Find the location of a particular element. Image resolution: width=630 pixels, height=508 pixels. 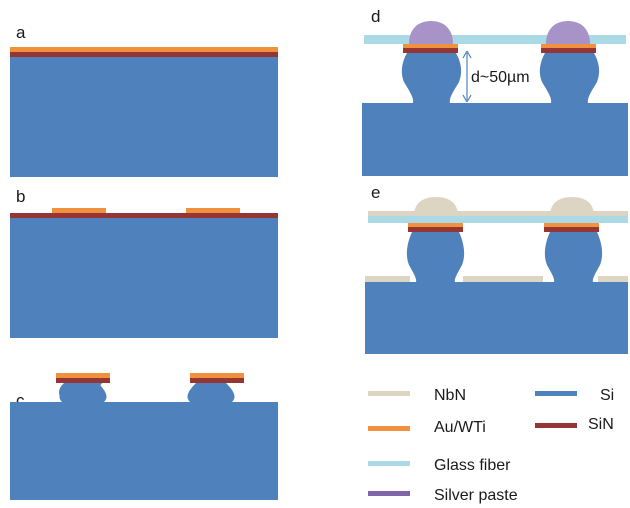

panel-a: a is located at coordinates (144, 100).